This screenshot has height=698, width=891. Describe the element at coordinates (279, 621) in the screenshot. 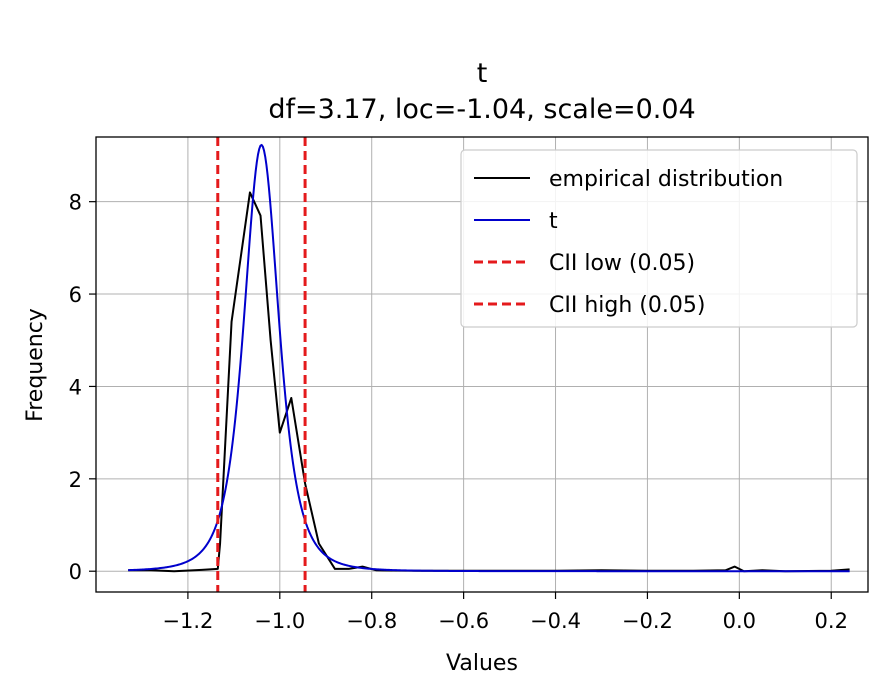

I see `x-tick-label: −1.0` at that location.